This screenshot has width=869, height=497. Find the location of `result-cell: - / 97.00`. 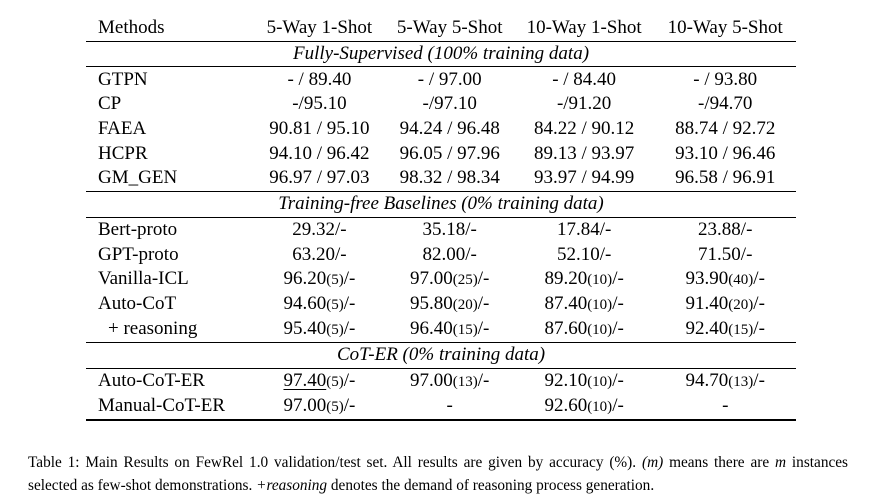

result-cell: - / 97.00 is located at coordinates (449, 79).